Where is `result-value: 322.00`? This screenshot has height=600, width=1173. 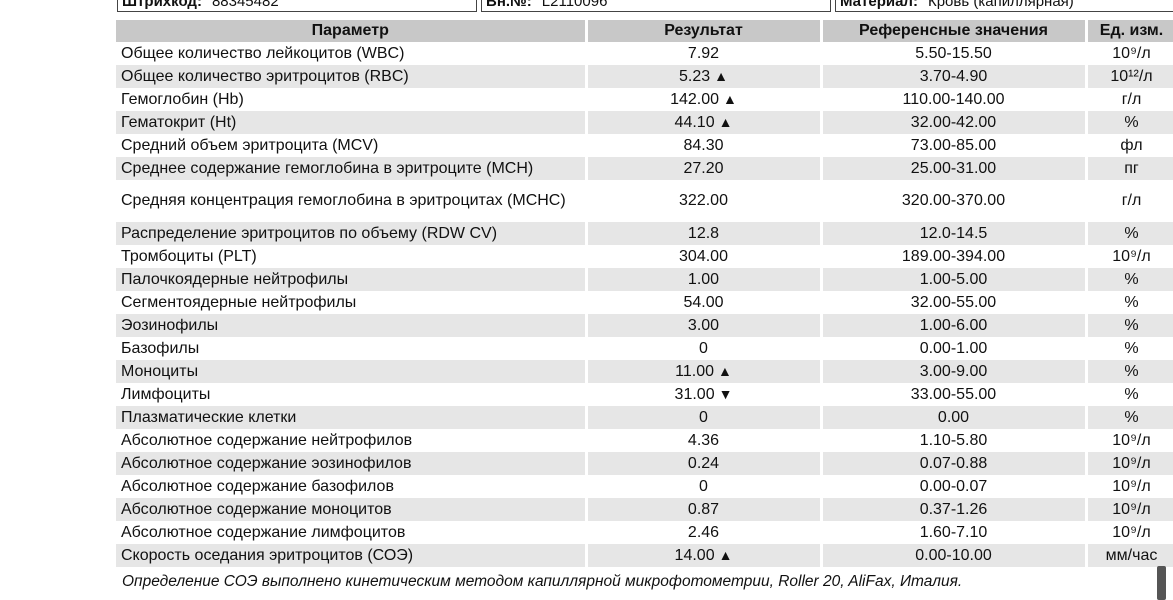
result-value: 322.00 is located at coordinates (703, 200).